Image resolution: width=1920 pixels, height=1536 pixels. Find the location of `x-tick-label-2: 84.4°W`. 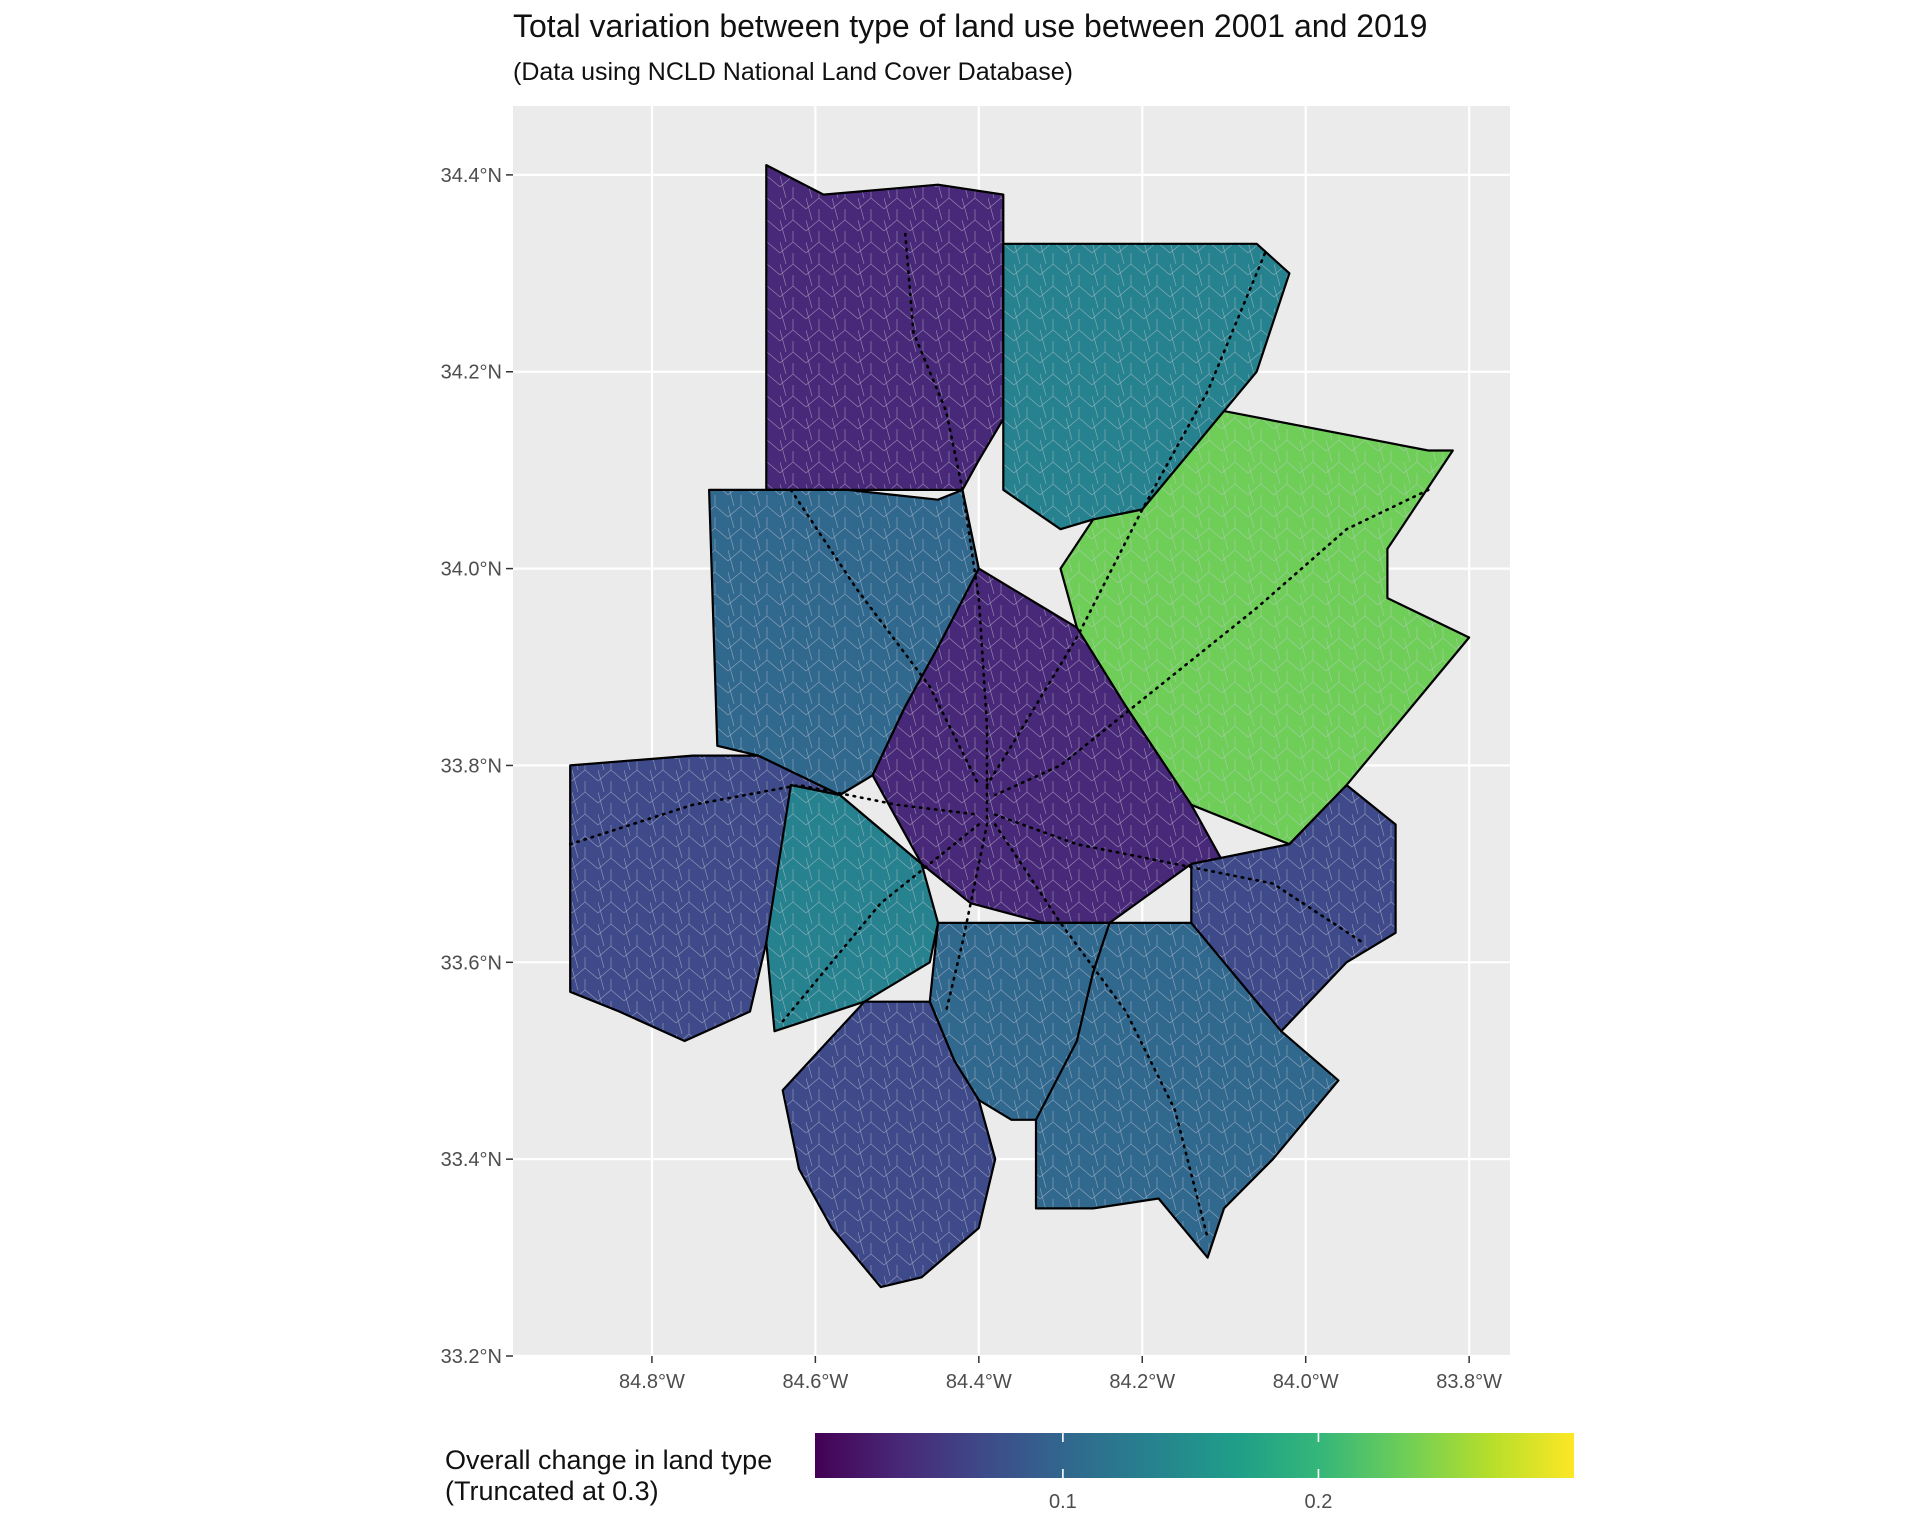

x-tick-label-2: 84.4°W is located at coordinates (979, 1382).